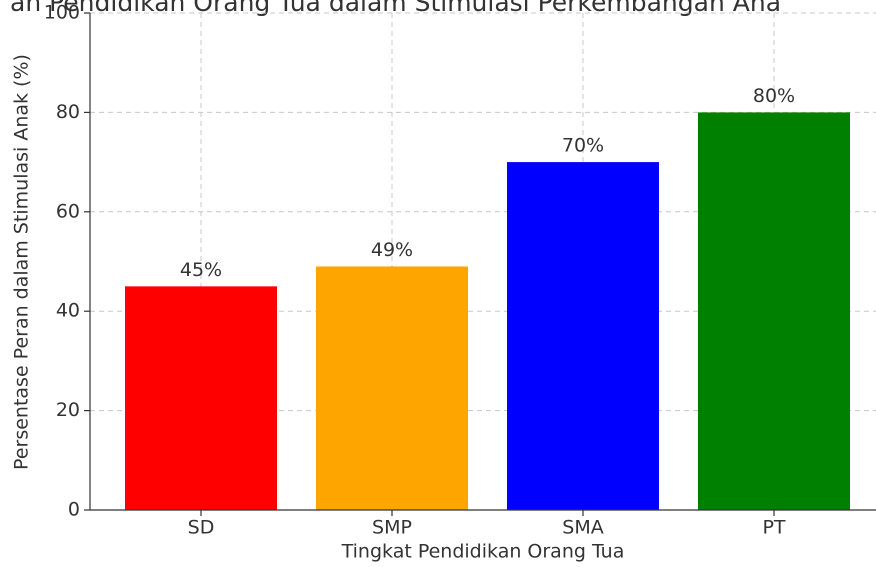 The width and height of the screenshot is (876, 567). Describe the element at coordinates (773, 528) in the screenshot. I see `x-tick-label: PT` at that location.